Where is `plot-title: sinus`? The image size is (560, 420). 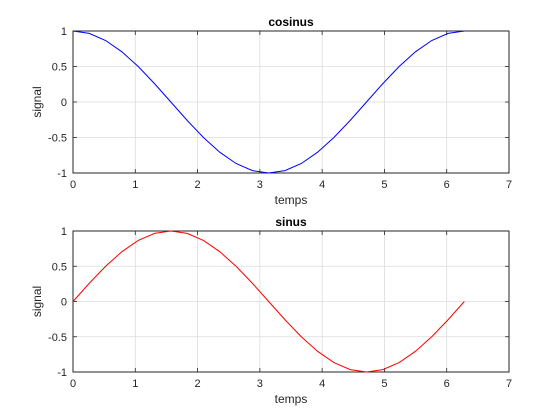 plot-title: sinus is located at coordinates (291, 222).